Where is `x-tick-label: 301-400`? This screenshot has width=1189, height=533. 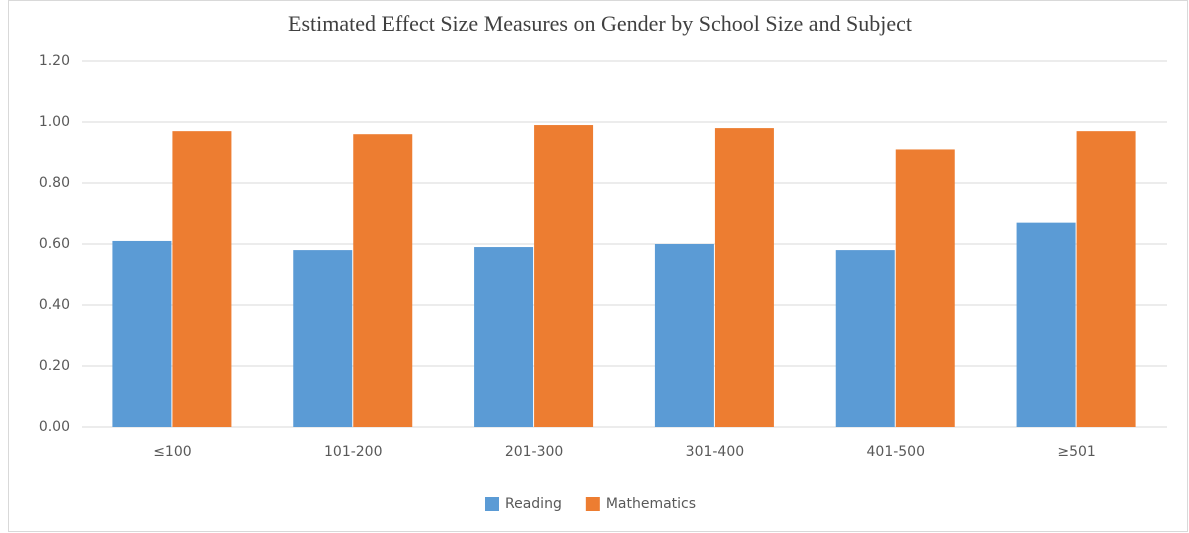 x-tick-label: 301-400 is located at coordinates (715, 452).